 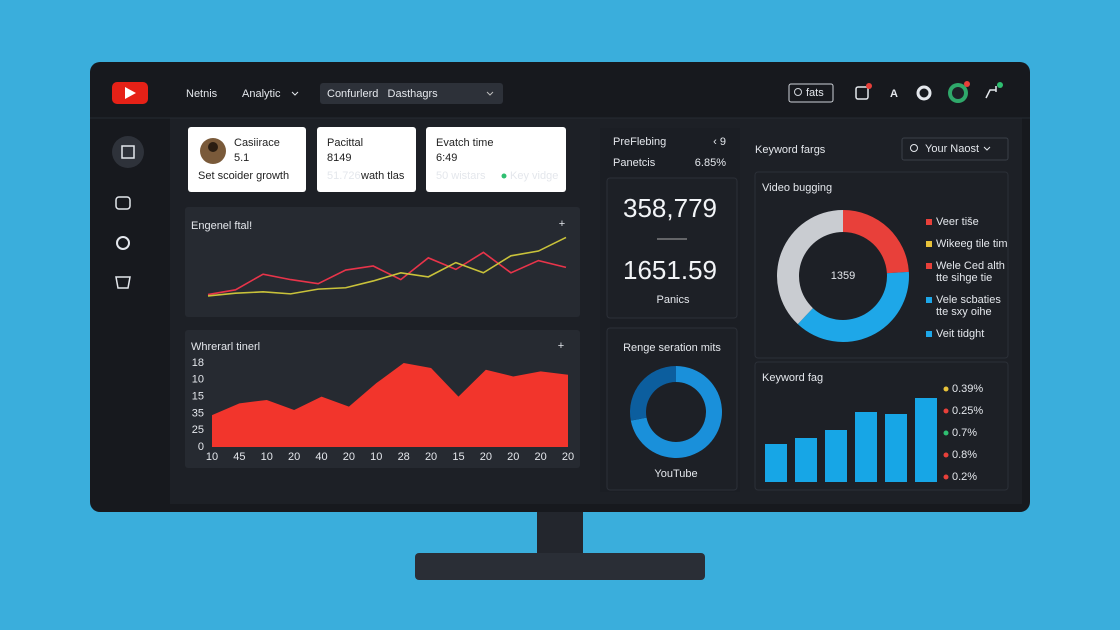 I want to click on avatar-inner, so click(x=958, y=93).